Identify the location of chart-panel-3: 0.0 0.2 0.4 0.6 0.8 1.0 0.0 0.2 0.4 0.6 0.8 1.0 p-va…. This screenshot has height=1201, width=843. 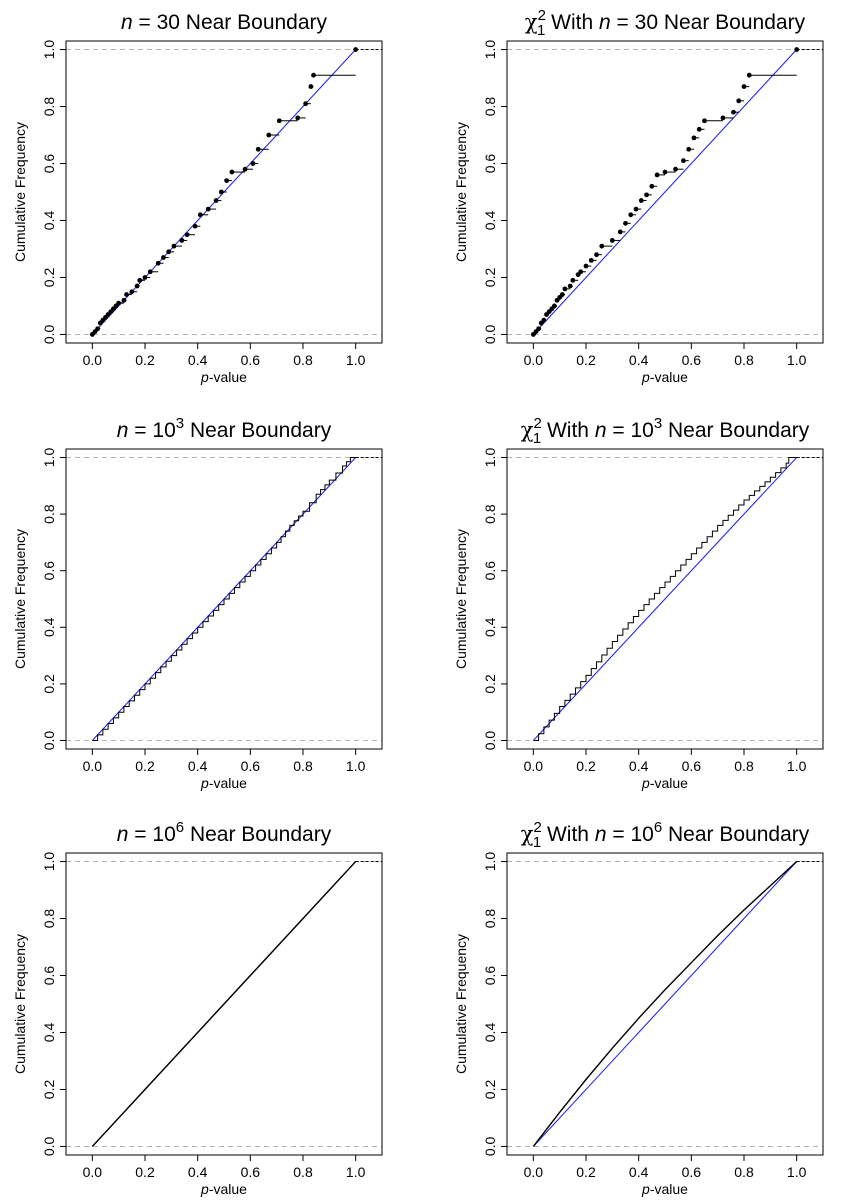
(197, 603).